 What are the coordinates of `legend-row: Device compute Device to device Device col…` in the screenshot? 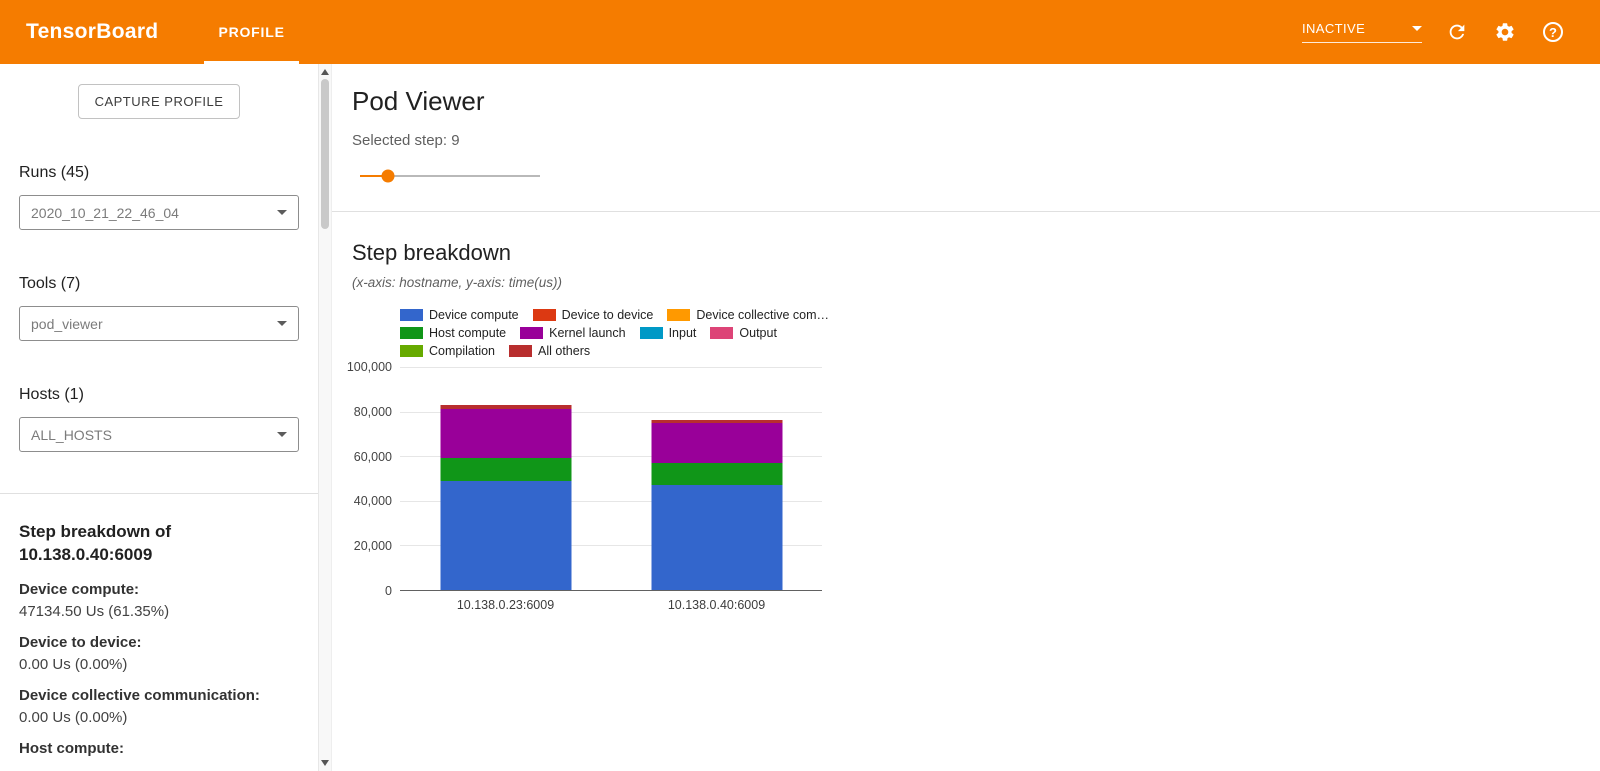 It's located at (1000, 315).